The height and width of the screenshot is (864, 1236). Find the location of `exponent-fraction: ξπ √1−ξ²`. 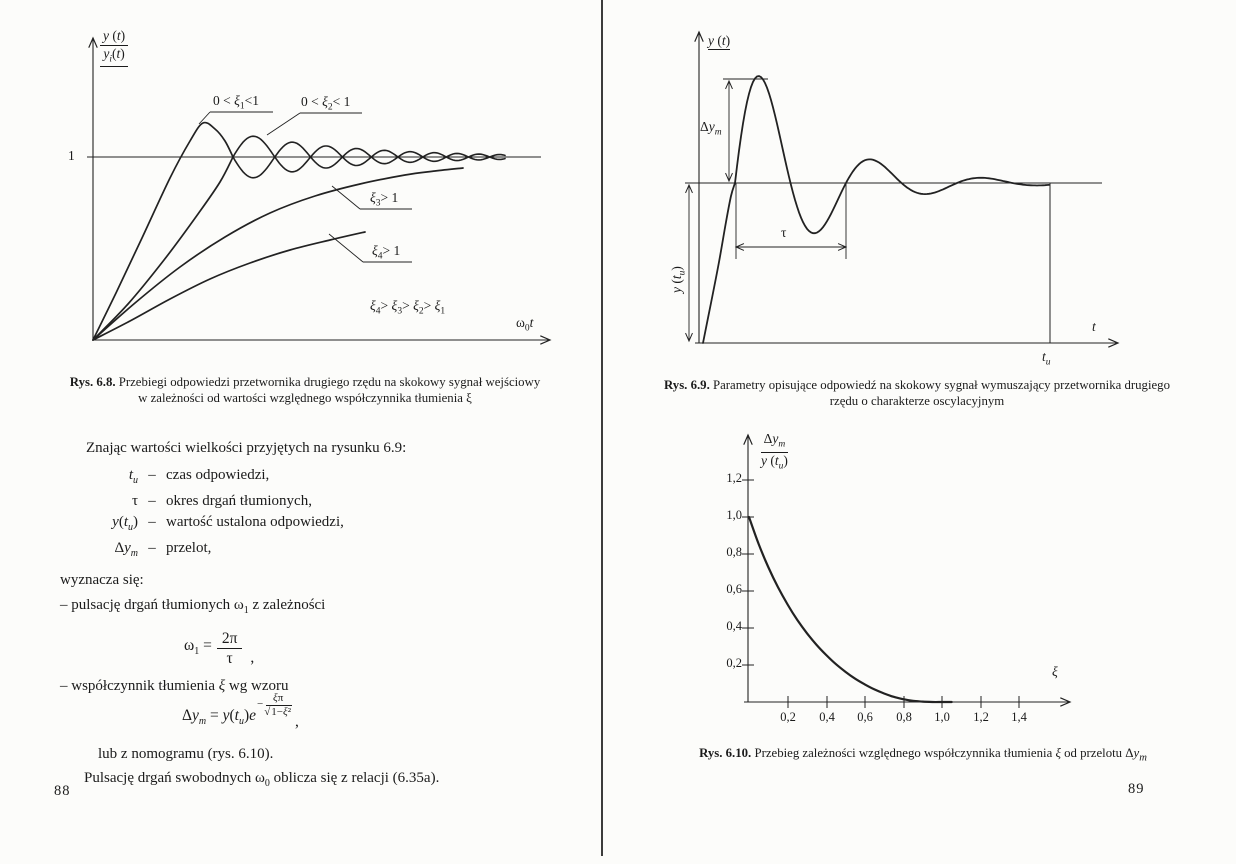

exponent-fraction: ξπ √1−ξ² is located at coordinates (278, 705).